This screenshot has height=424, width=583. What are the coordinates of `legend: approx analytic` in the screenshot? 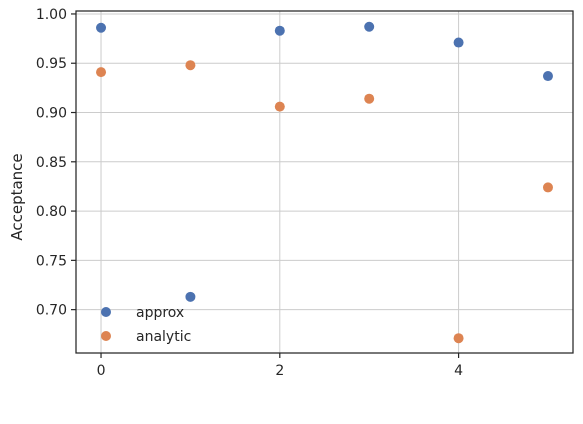 It's located at (146, 325).